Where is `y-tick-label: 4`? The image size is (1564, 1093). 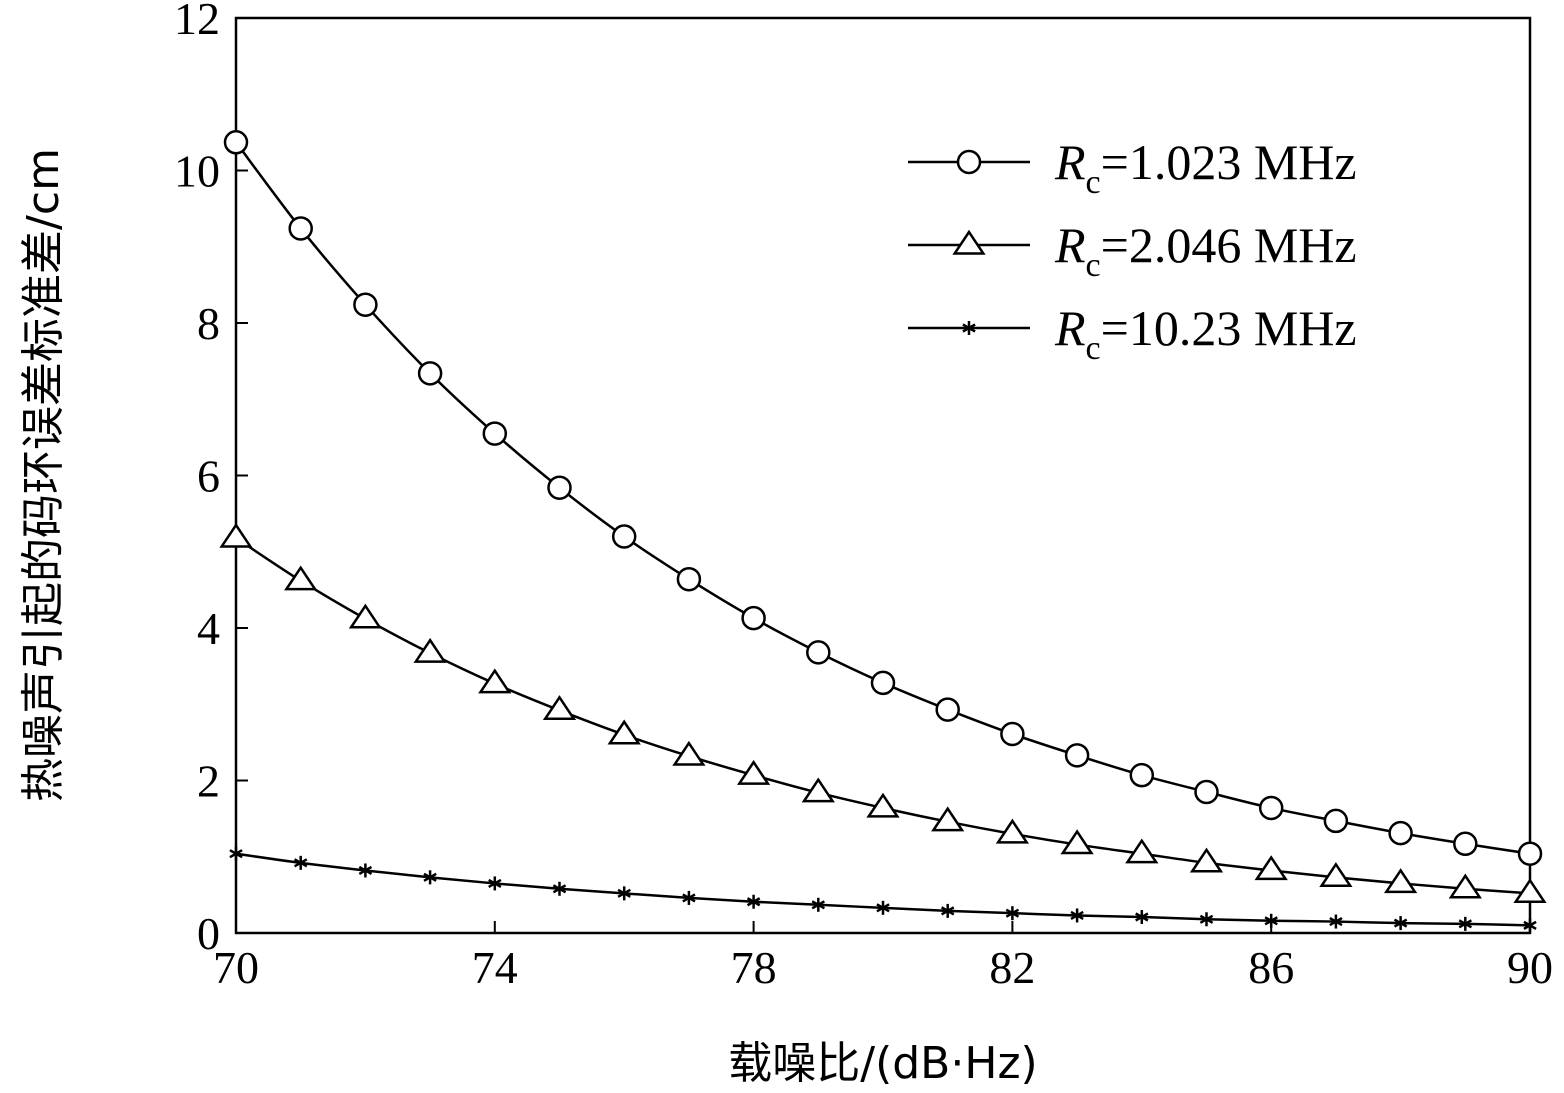
y-tick-label: 4 is located at coordinates (208, 628).